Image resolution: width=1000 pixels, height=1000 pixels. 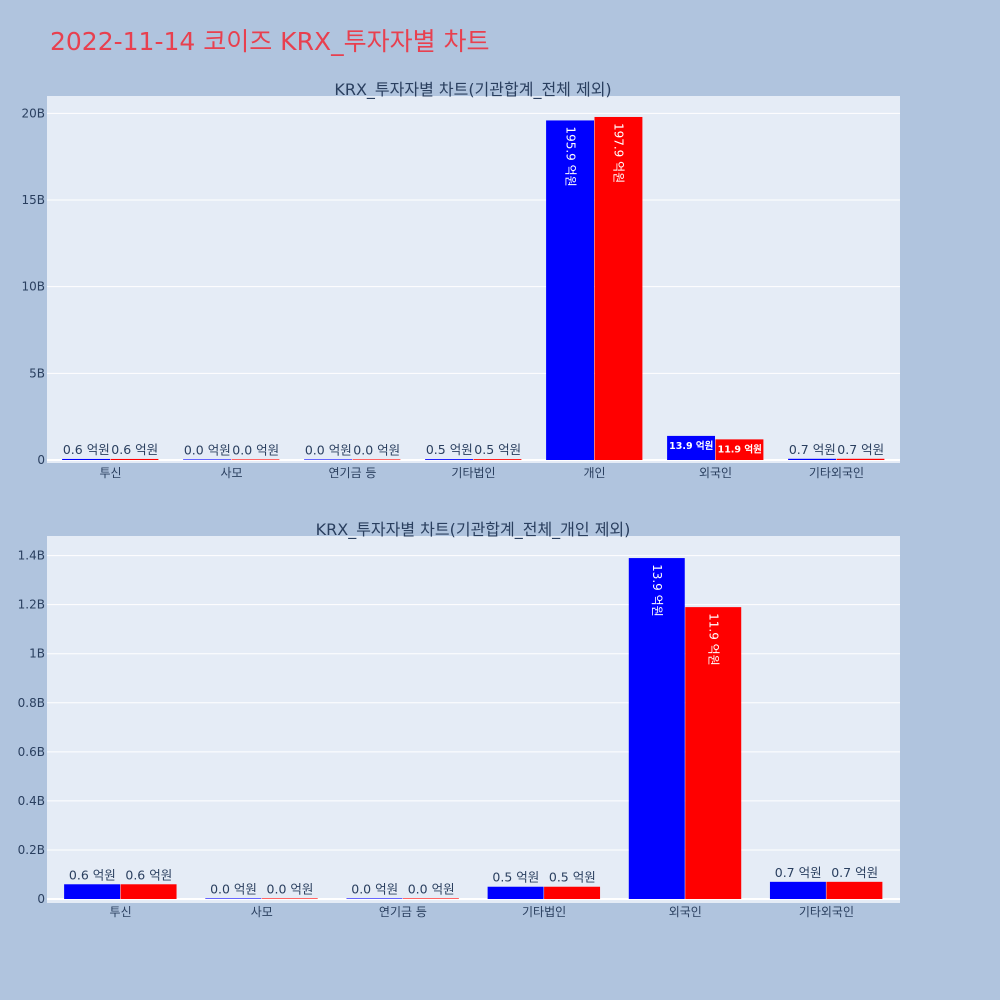 I want to click on y-tick-label: 1.4B, so click(x=31, y=556).